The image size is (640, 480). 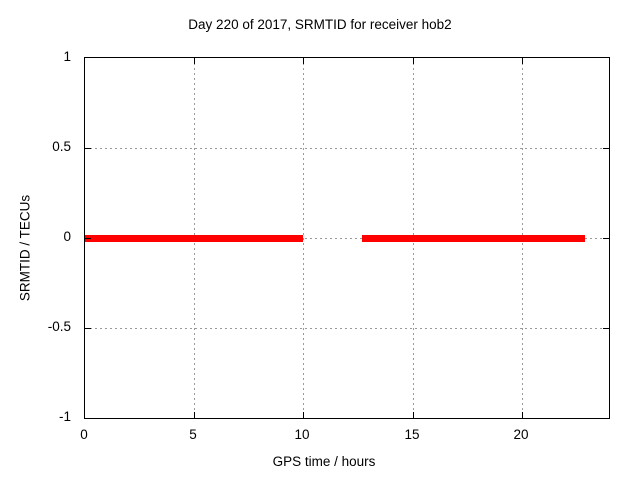 What do you see at coordinates (67, 236) in the screenshot?
I see `y-tick-label: 0` at bounding box center [67, 236].